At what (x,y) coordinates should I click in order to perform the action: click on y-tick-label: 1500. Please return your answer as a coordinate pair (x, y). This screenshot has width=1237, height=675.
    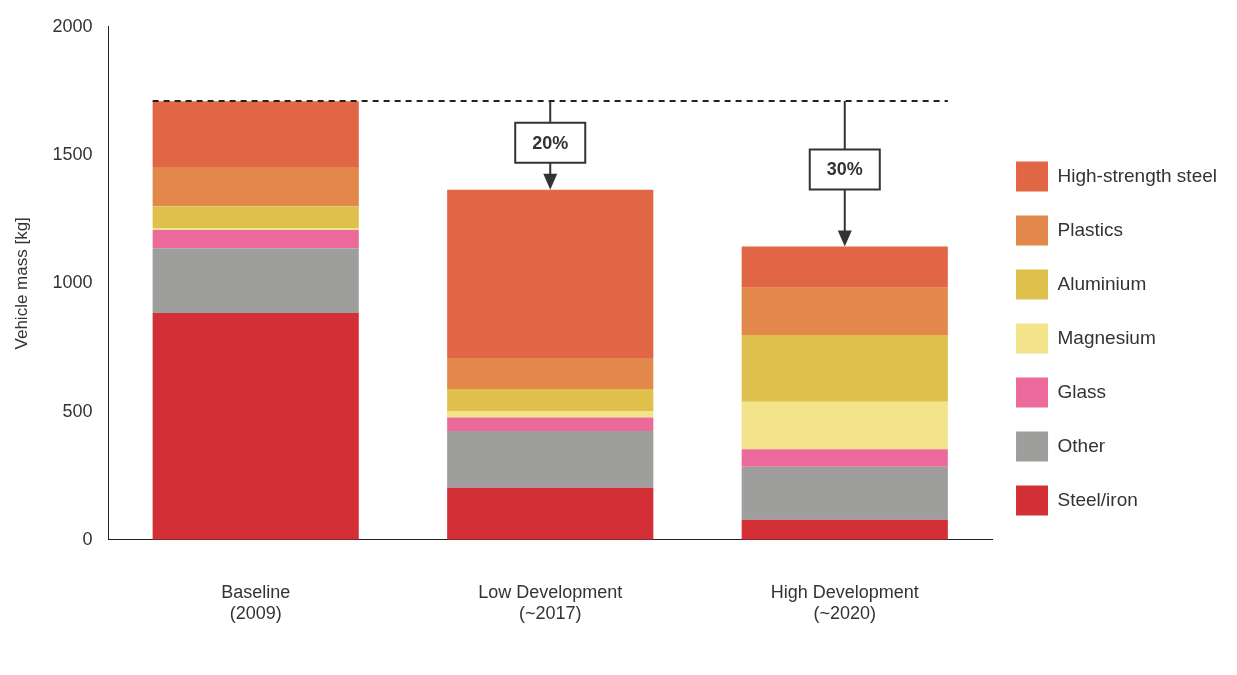
    Looking at the image, I should click on (72, 154).